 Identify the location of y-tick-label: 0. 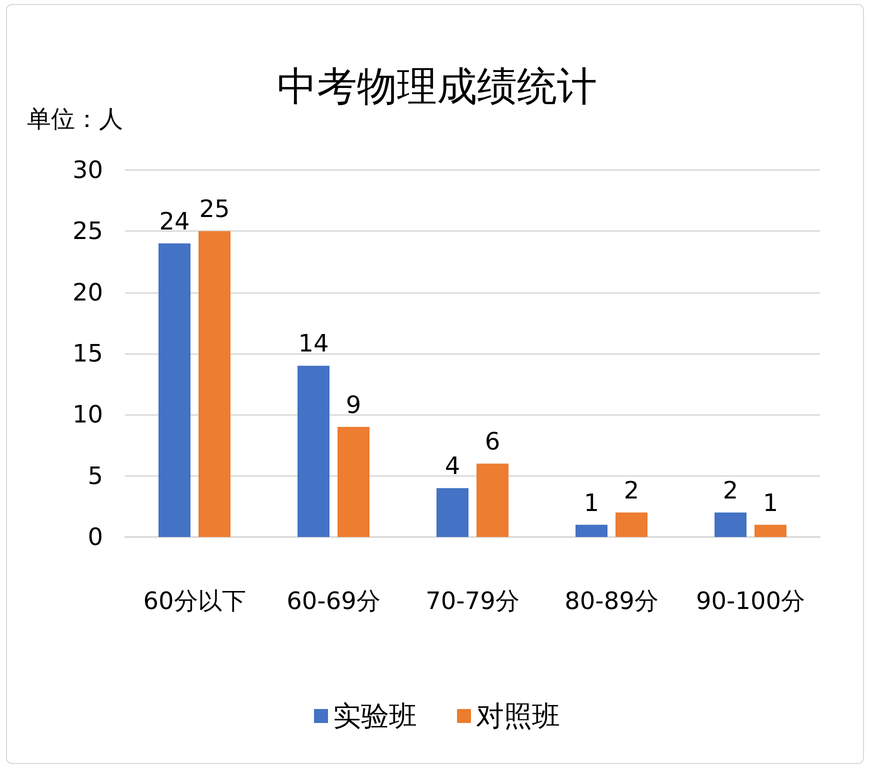
(95, 537).